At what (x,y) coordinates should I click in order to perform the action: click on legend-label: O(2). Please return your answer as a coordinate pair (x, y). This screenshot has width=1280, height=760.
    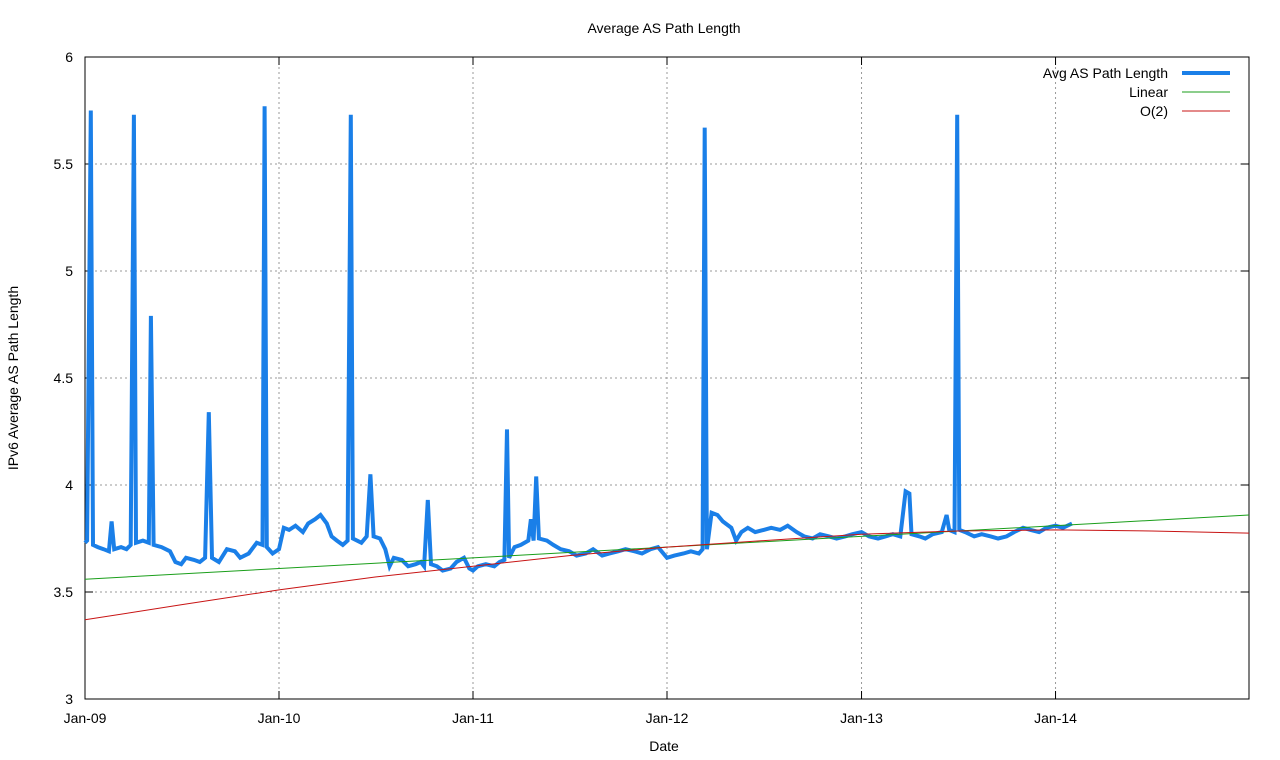
    Looking at the image, I should click on (1154, 111).